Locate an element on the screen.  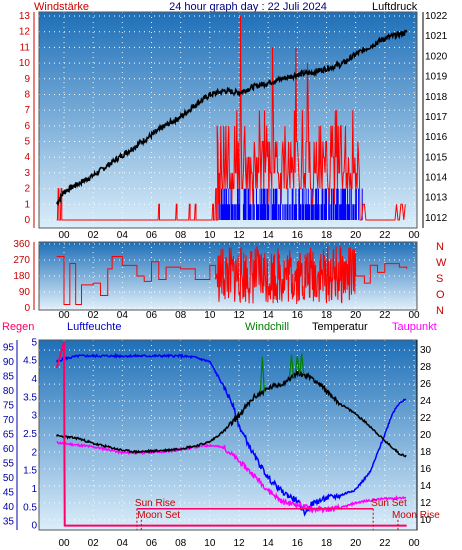
humidity-tick-label-11: 90 is located at coordinates (9, 362).